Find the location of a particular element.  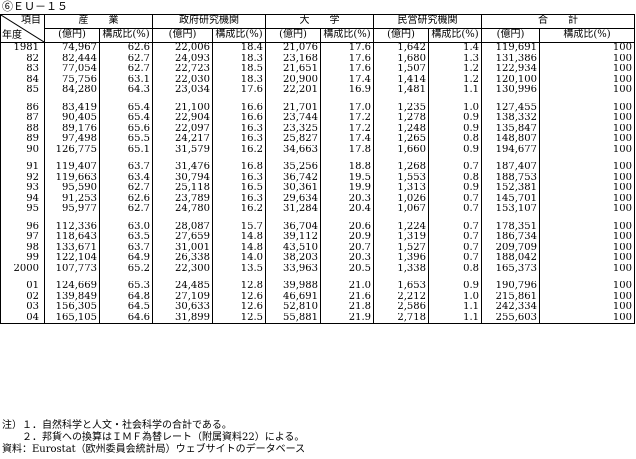

industry-ratio-cell: 62.7 is located at coordinates (126, 188).